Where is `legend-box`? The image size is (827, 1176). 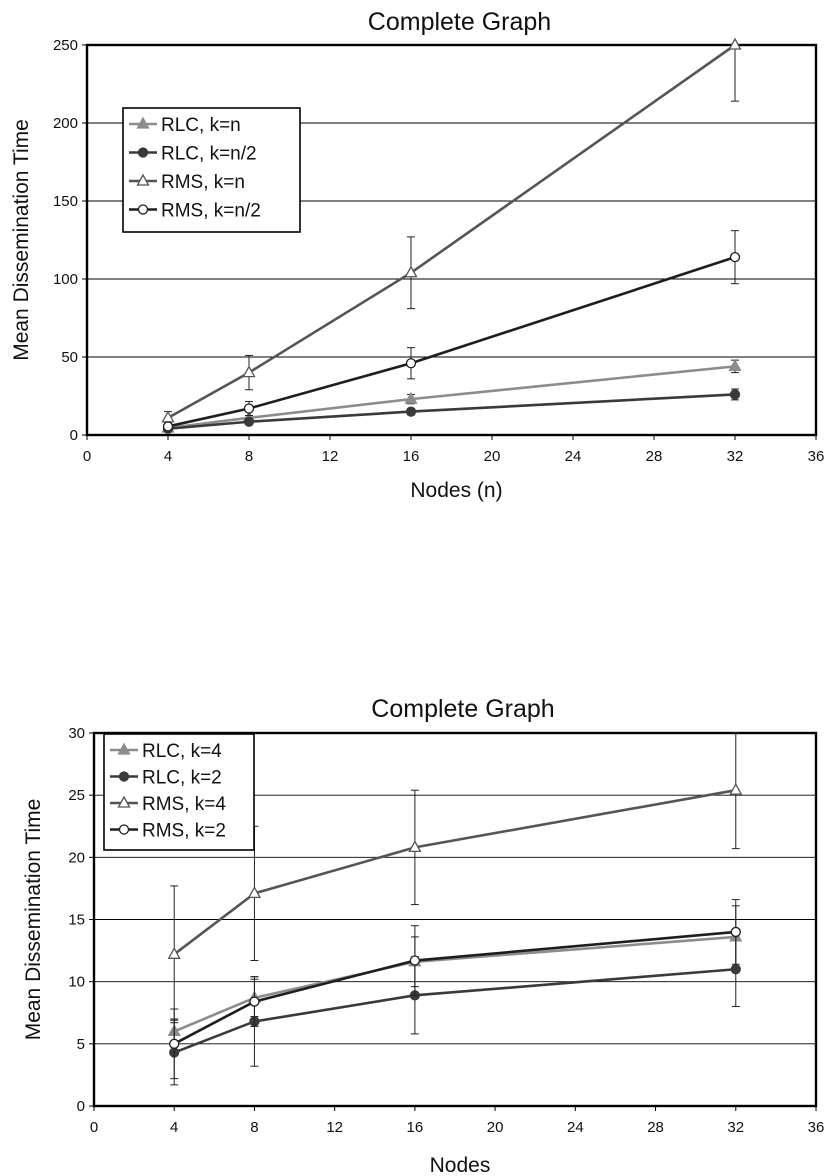
legend-box is located at coordinates (211, 170).